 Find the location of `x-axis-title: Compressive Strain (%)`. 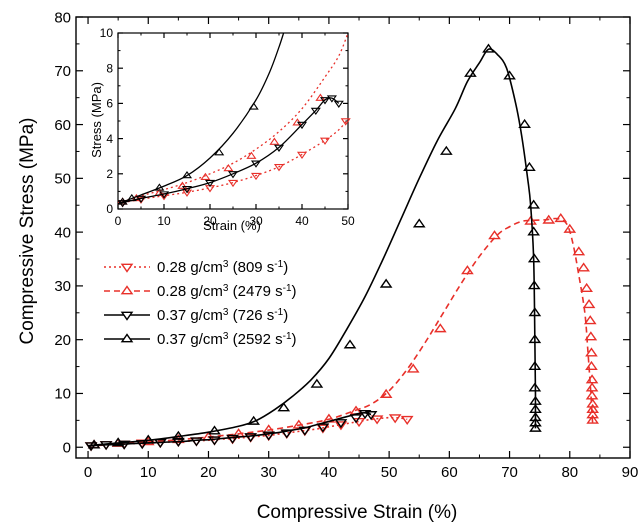

x-axis-title: Compressive Strain (%) is located at coordinates (357, 512).